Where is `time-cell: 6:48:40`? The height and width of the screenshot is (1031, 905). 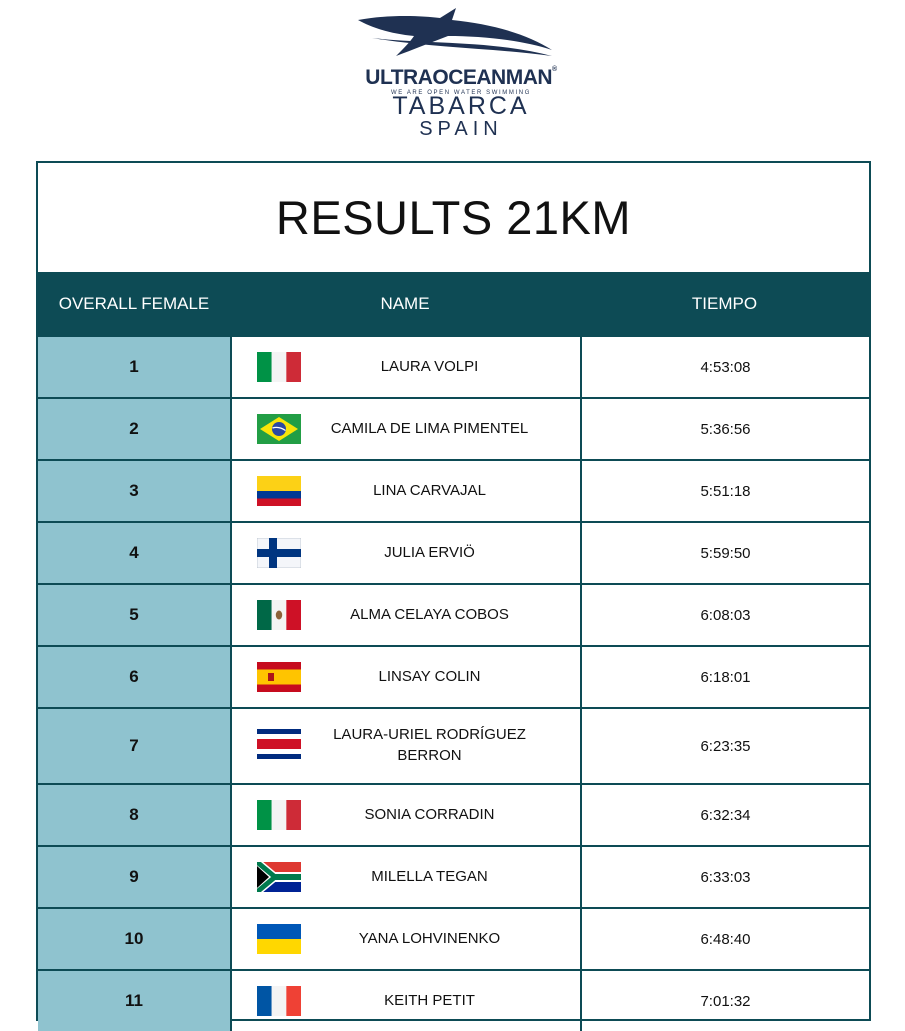 time-cell: 6:48:40 is located at coordinates (724, 938).